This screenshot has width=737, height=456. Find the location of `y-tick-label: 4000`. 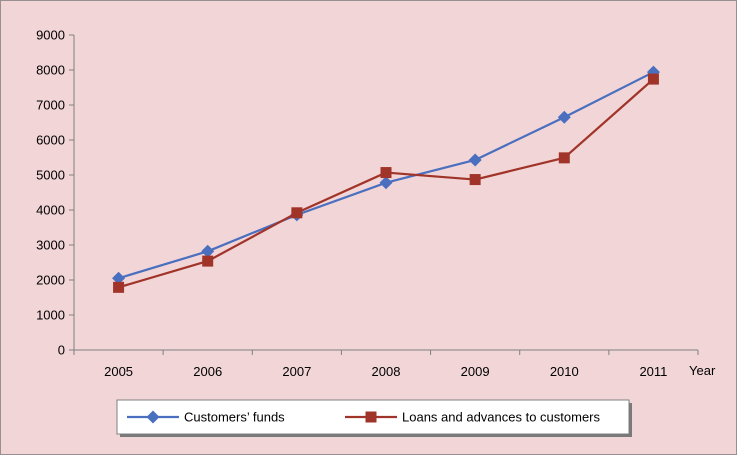

y-tick-label: 4000 is located at coordinates (50, 210).